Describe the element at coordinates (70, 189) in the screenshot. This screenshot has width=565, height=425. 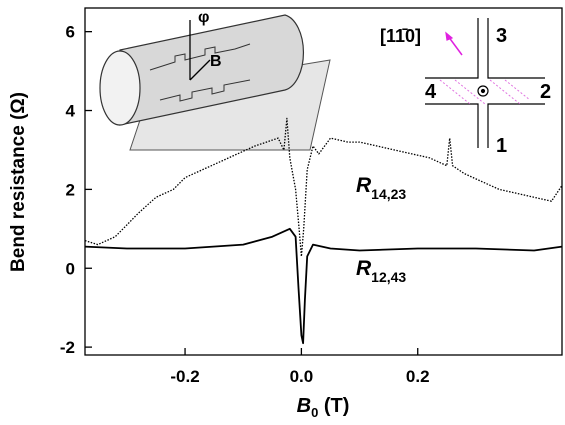
I see `y-tick-label: 2` at that location.